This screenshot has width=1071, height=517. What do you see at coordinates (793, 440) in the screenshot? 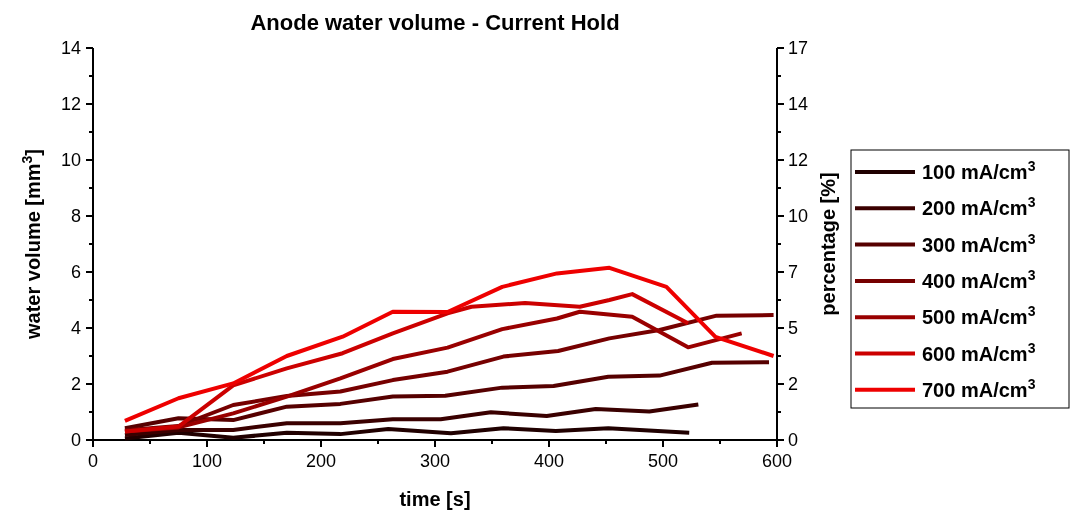
I see `y2-tick-label: 0` at bounding box center [793, 440].